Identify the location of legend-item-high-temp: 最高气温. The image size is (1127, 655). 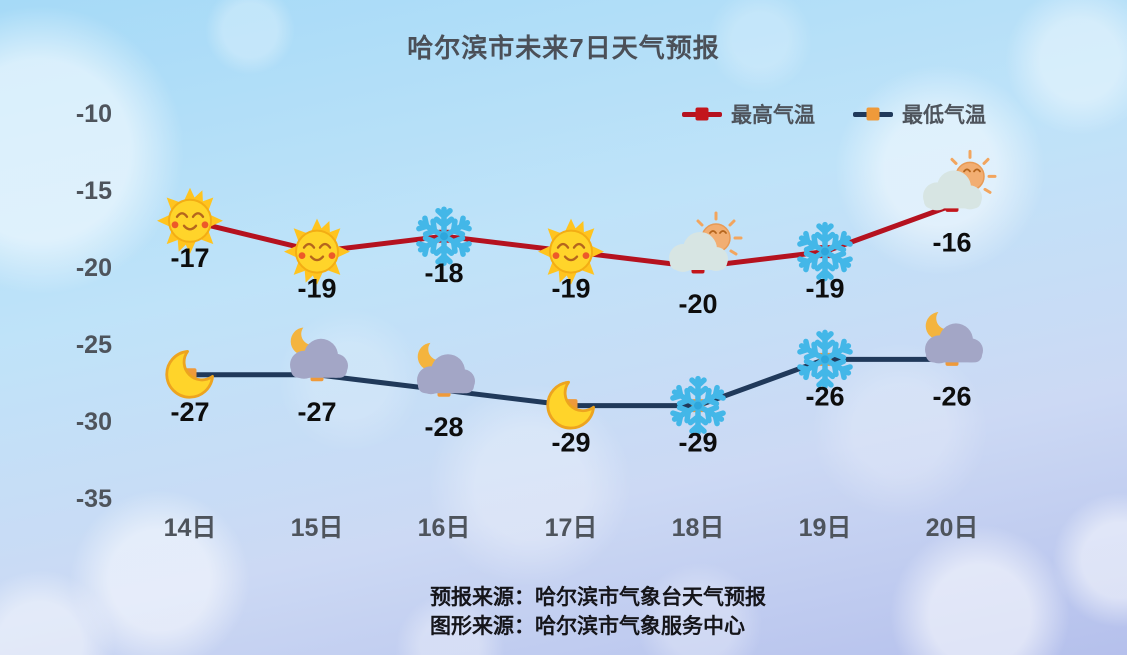
(748, 114).